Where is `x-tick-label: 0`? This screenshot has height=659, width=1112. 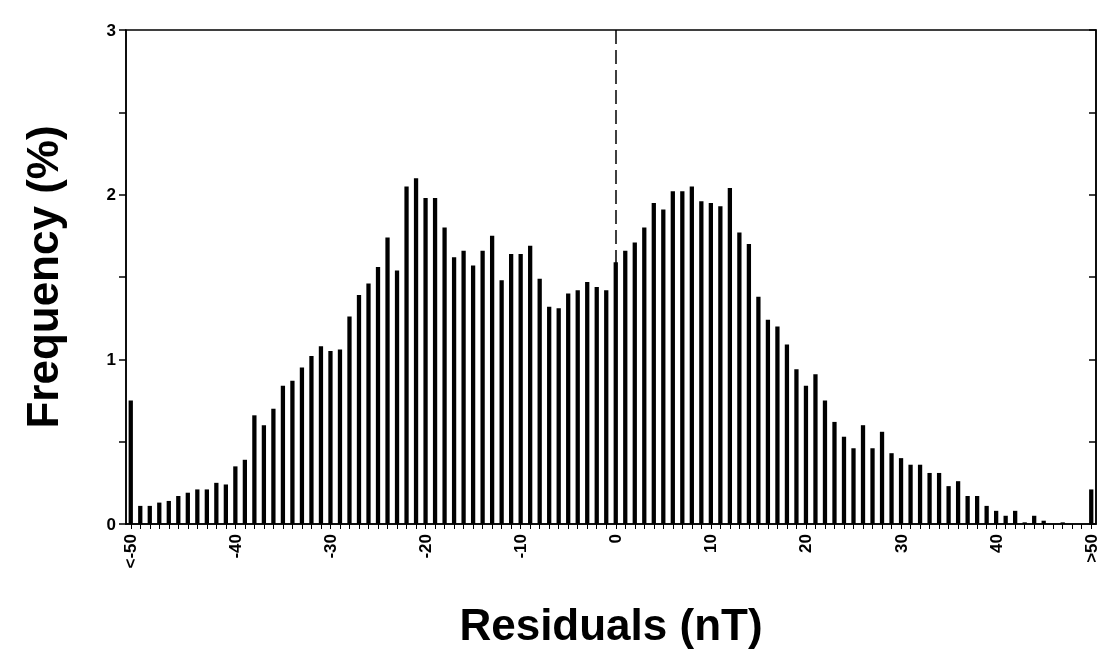
x-tick-label: 0 is located at coordinates (616, 539).